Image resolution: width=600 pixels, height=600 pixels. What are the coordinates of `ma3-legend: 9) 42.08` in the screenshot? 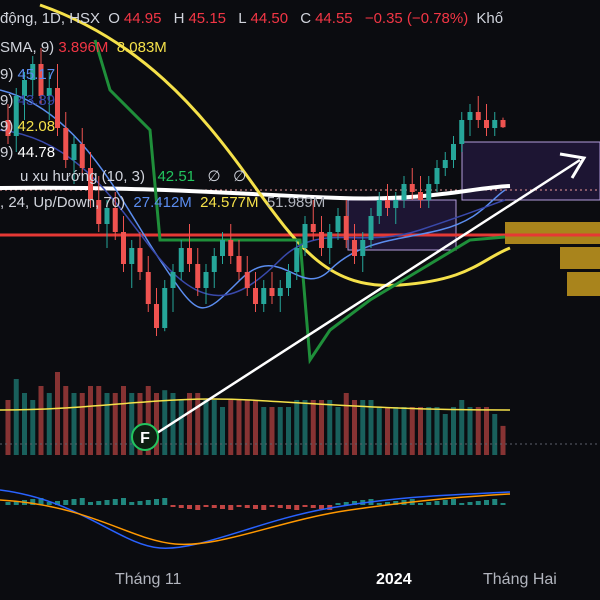 It's located at (28, 126).